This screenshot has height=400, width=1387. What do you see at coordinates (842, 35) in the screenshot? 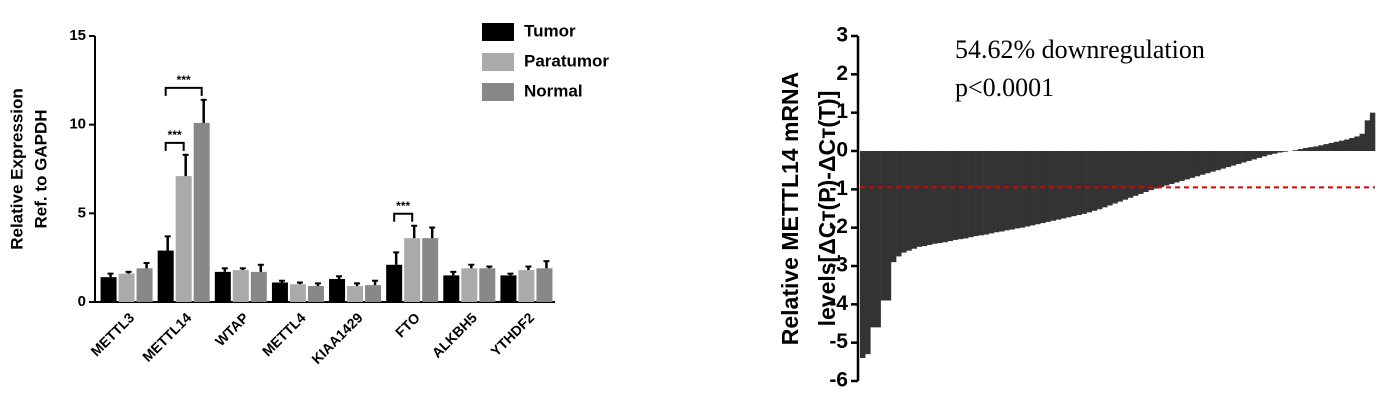
I see `y-tick-label: 3` at bounding box center [842, 35].